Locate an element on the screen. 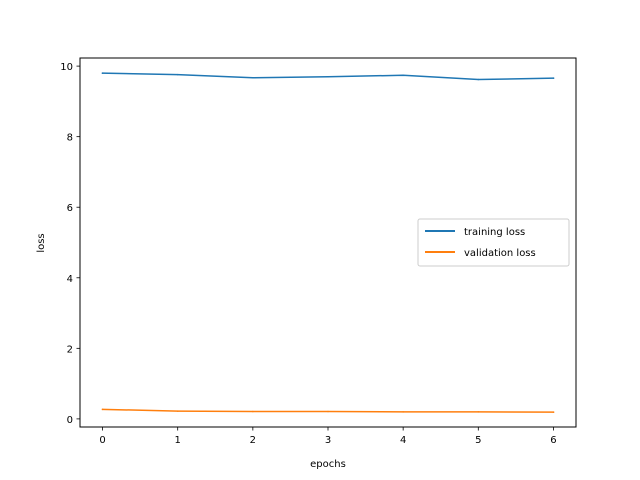 The height and width of the screenshot is (480, 640). x-tick-label: 2 is located at coordinates (253, 440).